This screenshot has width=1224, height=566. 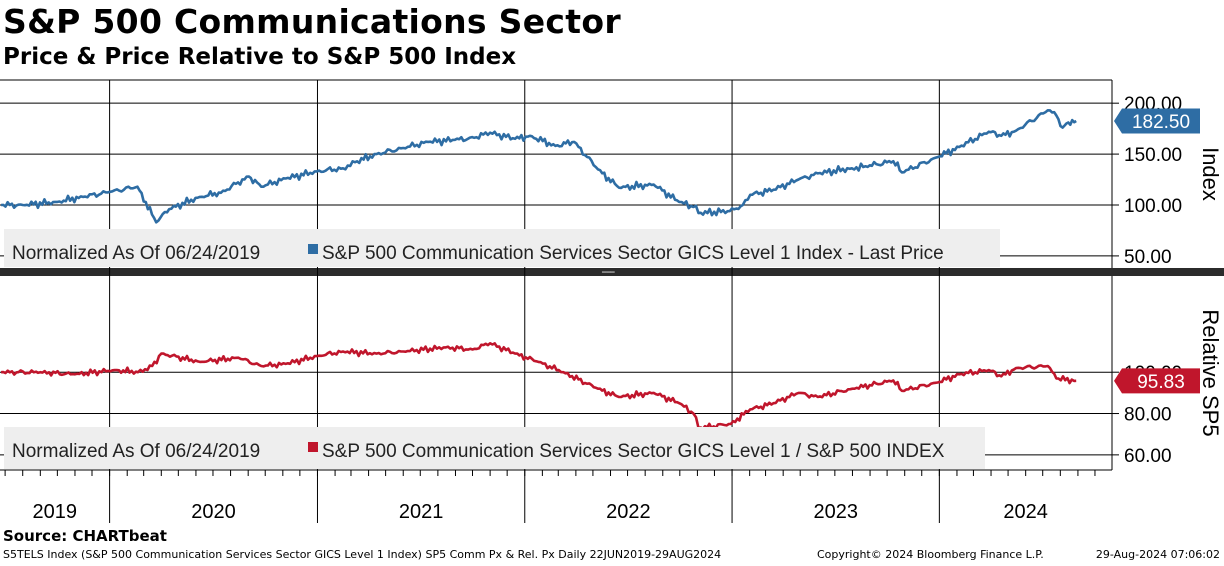 What do you see at coordinates (260, 57) in the screenshot?
I see `page-subtitle: Price & Price Relative to S&P 500 Index` at bounding box center [260, 57].